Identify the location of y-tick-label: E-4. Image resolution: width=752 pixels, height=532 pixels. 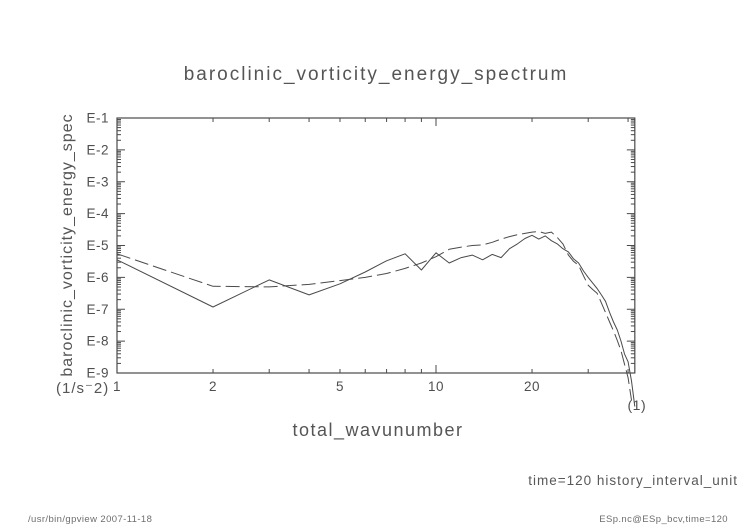
(97, 213).